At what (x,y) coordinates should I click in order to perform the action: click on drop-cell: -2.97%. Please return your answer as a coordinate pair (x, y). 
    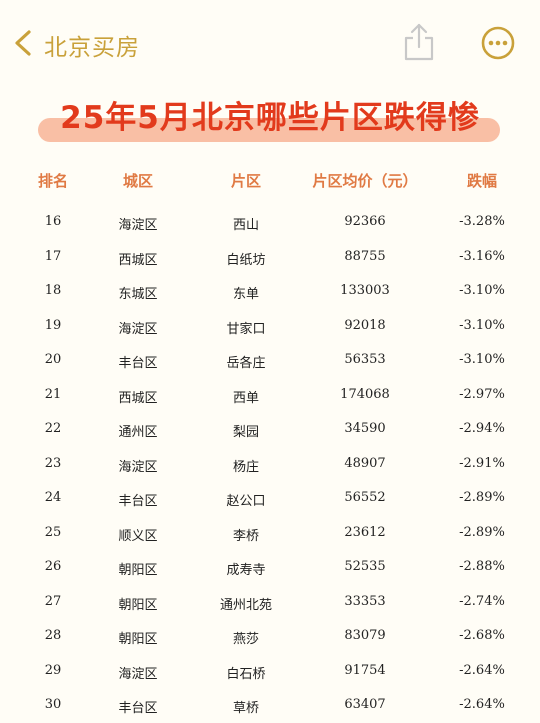
    Looking at the image, I should click on (482, 394).